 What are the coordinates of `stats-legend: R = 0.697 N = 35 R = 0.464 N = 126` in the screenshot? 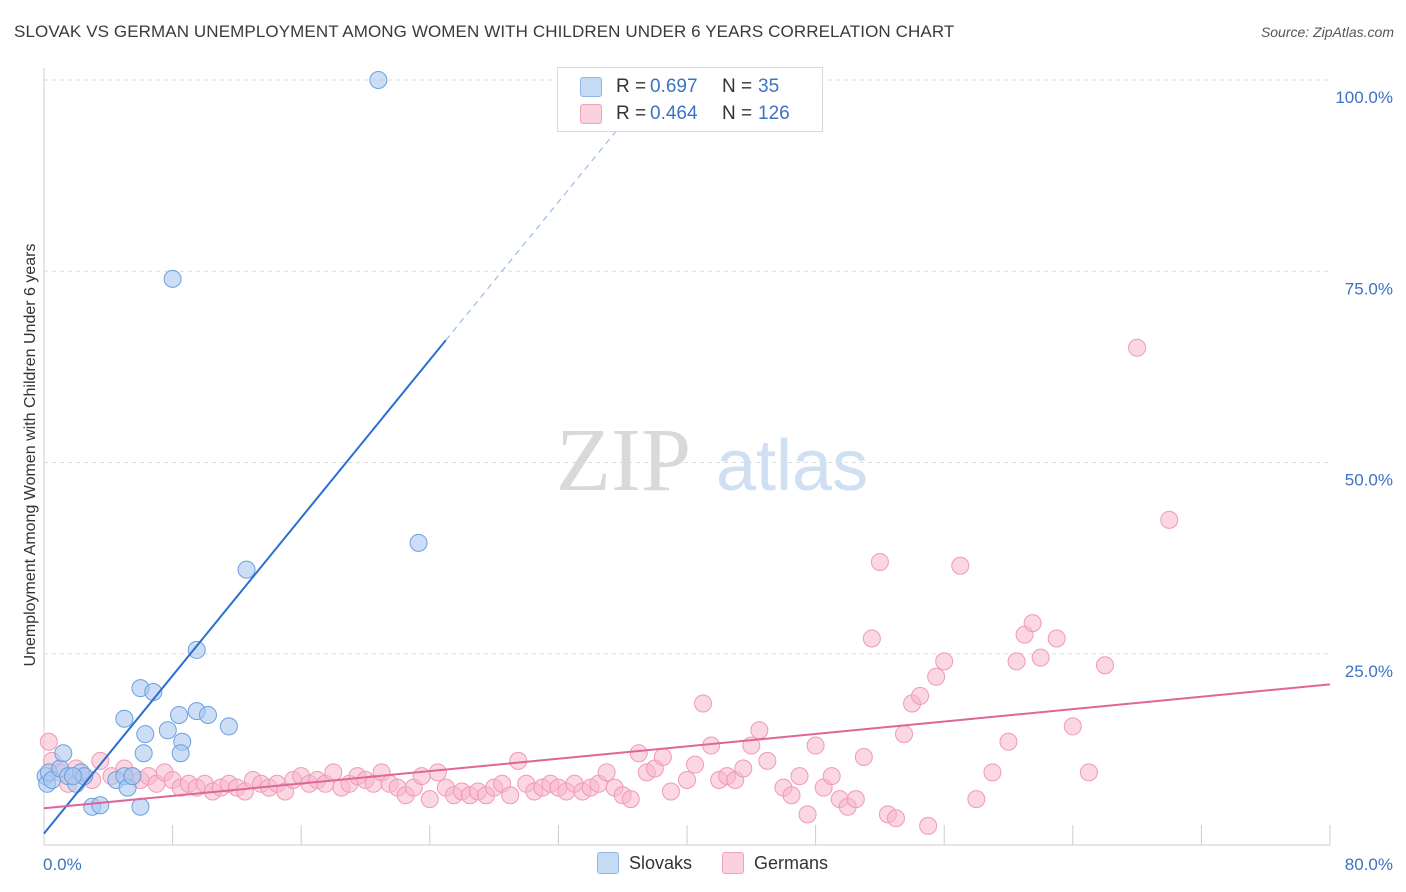 It's located at (690, 99).